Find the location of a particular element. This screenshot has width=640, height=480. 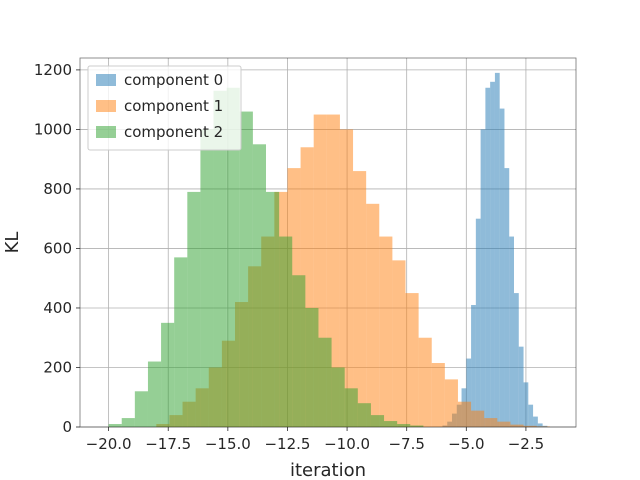

x-axis-label: iteration is located at coordinates (328, 470).